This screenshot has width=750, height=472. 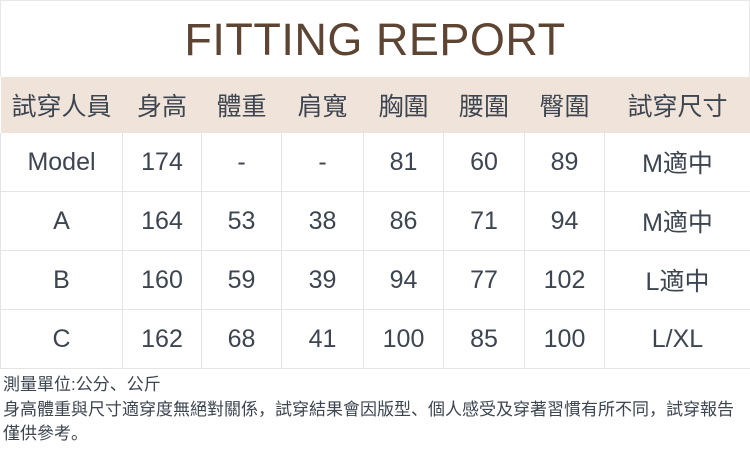 I want to click on cell-waist: 77, so click(x=484, y=280).